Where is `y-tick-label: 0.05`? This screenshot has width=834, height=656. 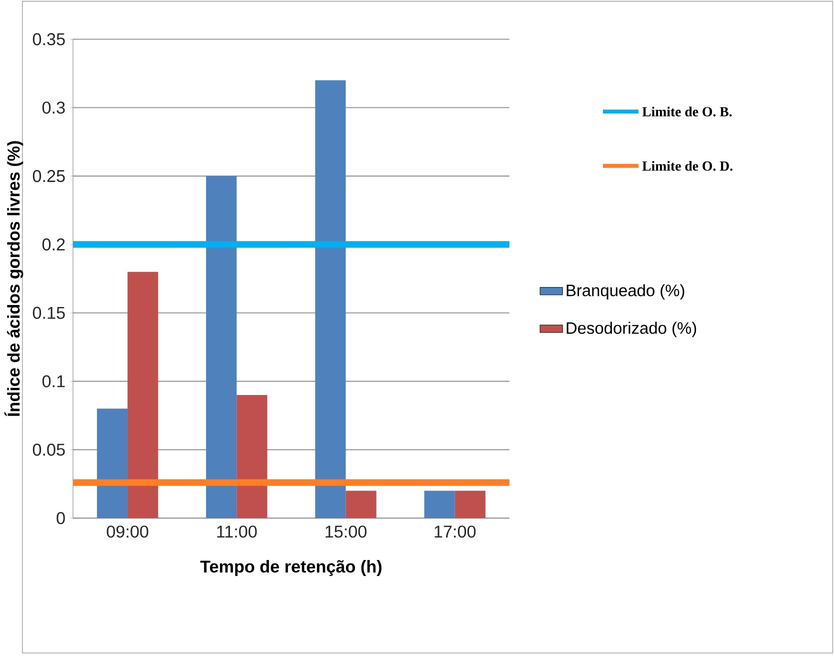 y-tick-label: 0.05 is located at coordinates (48, 450).